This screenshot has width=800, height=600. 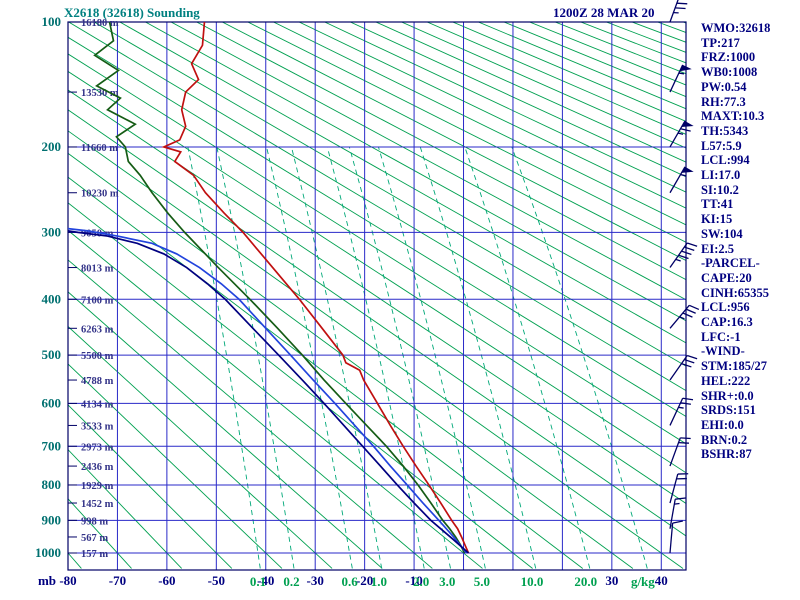 What do you see at coordinates (585, 581) in the screenshot?
I see `svg-text: 20.0` at bounding box center [585, 581].